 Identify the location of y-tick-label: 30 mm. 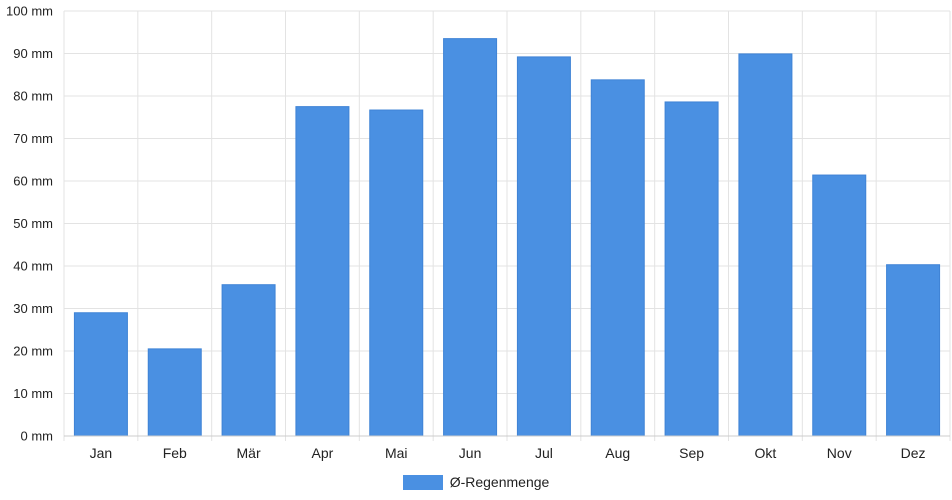
(33, 308).